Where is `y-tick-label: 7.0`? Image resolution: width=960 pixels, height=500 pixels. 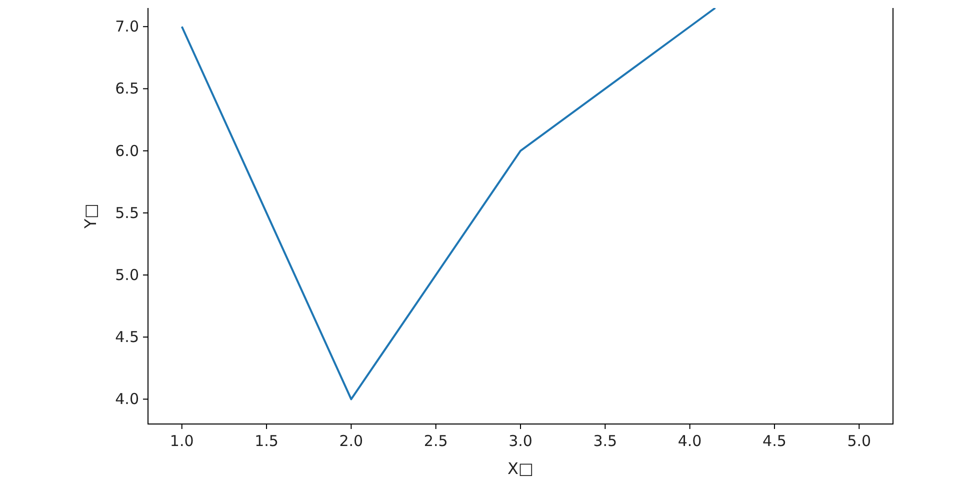
y-tick-label: 7.0 is located at coordinates (127, 27).